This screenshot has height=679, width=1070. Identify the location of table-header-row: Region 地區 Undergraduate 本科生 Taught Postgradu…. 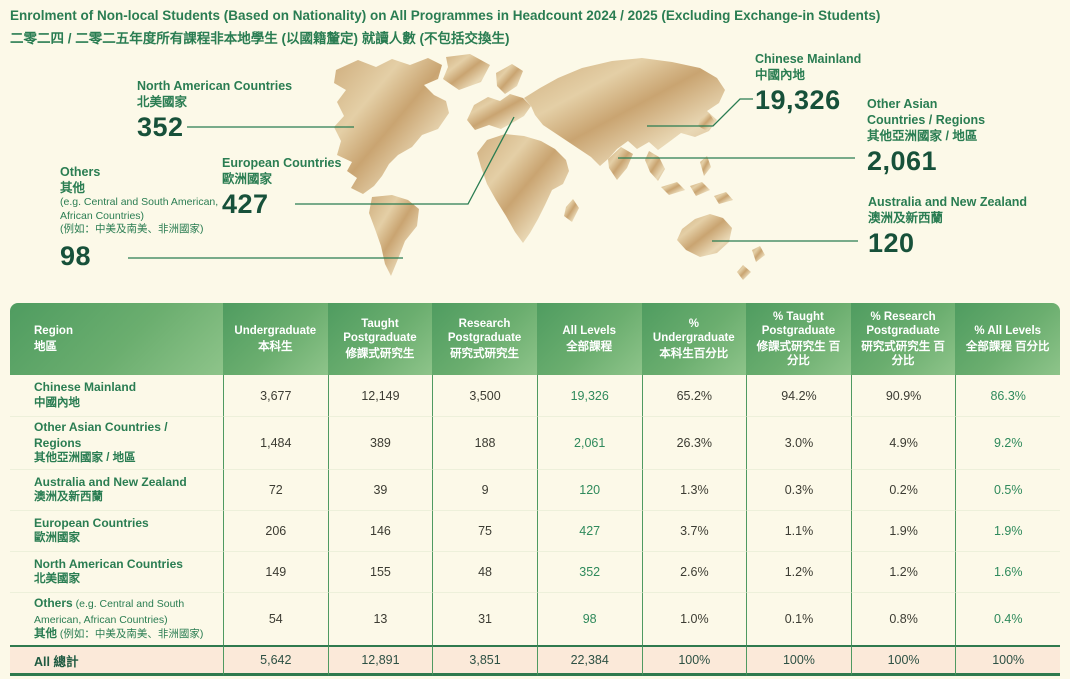
(535, 339).